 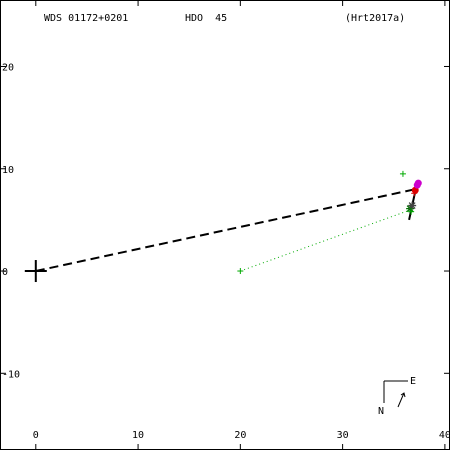 What do you see at coordinates (444, 435) in the screenshot?
I see `x-tick-label: 40` at bounding box center [444, 435].